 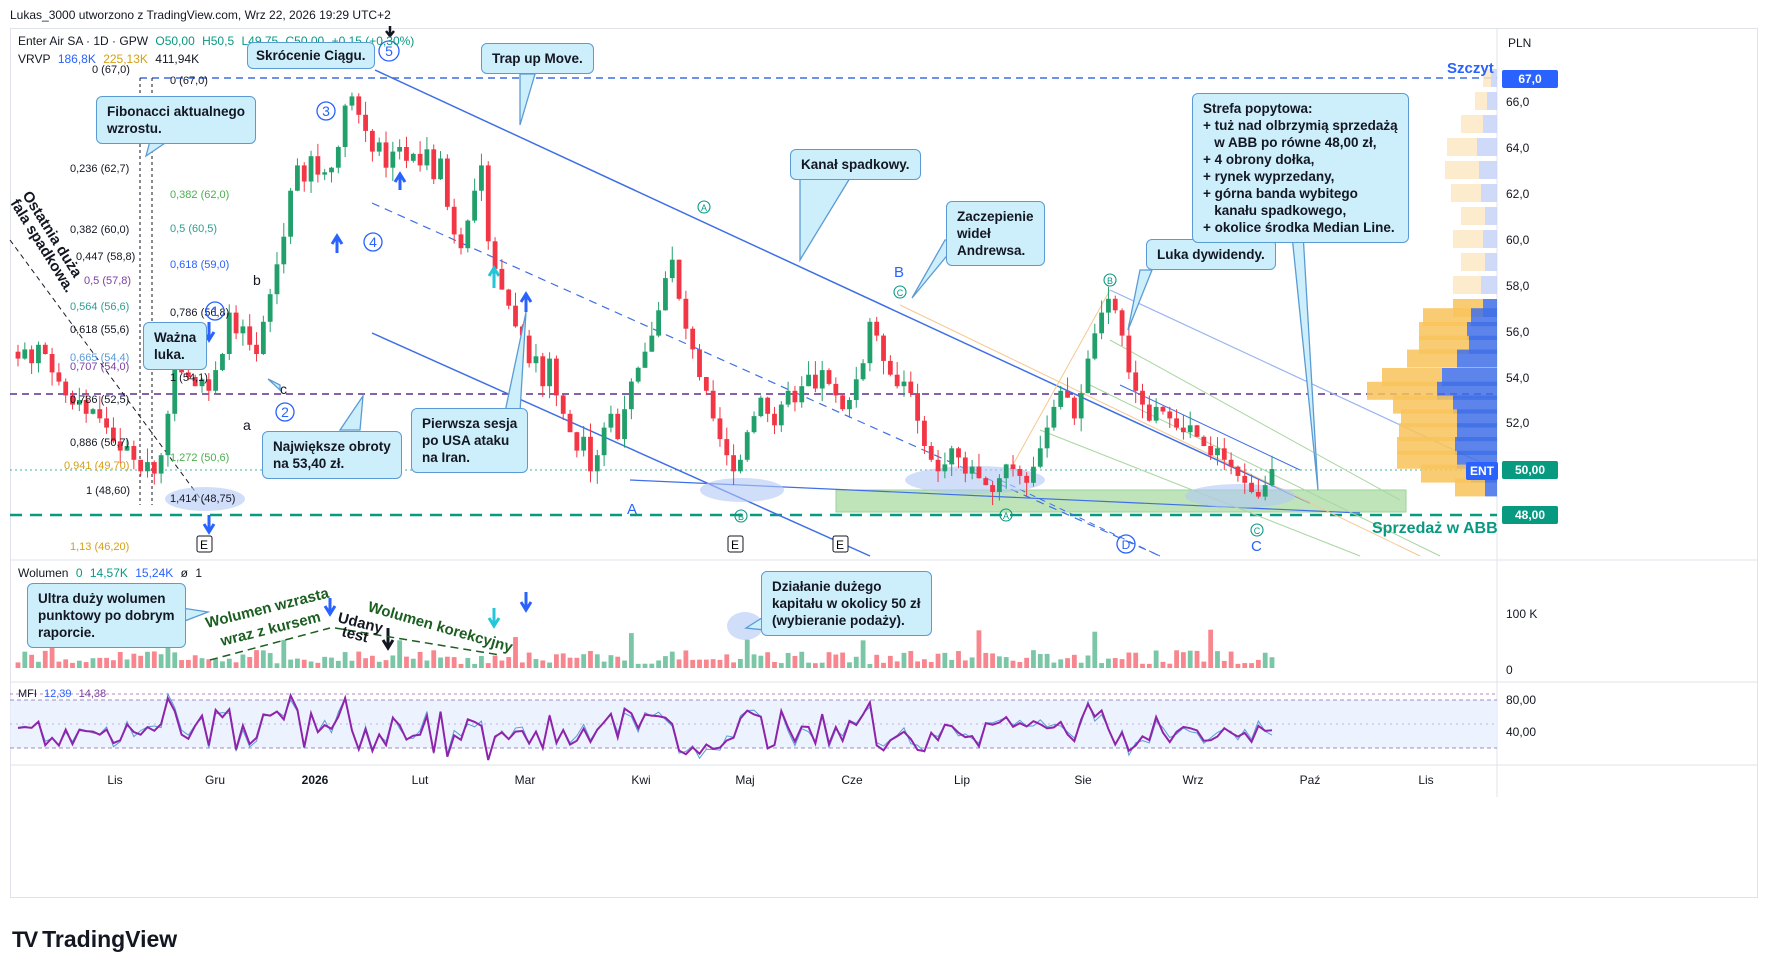 What do you see at coordinates (1521, 732) in the screenshot?
I see `mfi-tick: 40,00` at bounding box center [1521, 732].